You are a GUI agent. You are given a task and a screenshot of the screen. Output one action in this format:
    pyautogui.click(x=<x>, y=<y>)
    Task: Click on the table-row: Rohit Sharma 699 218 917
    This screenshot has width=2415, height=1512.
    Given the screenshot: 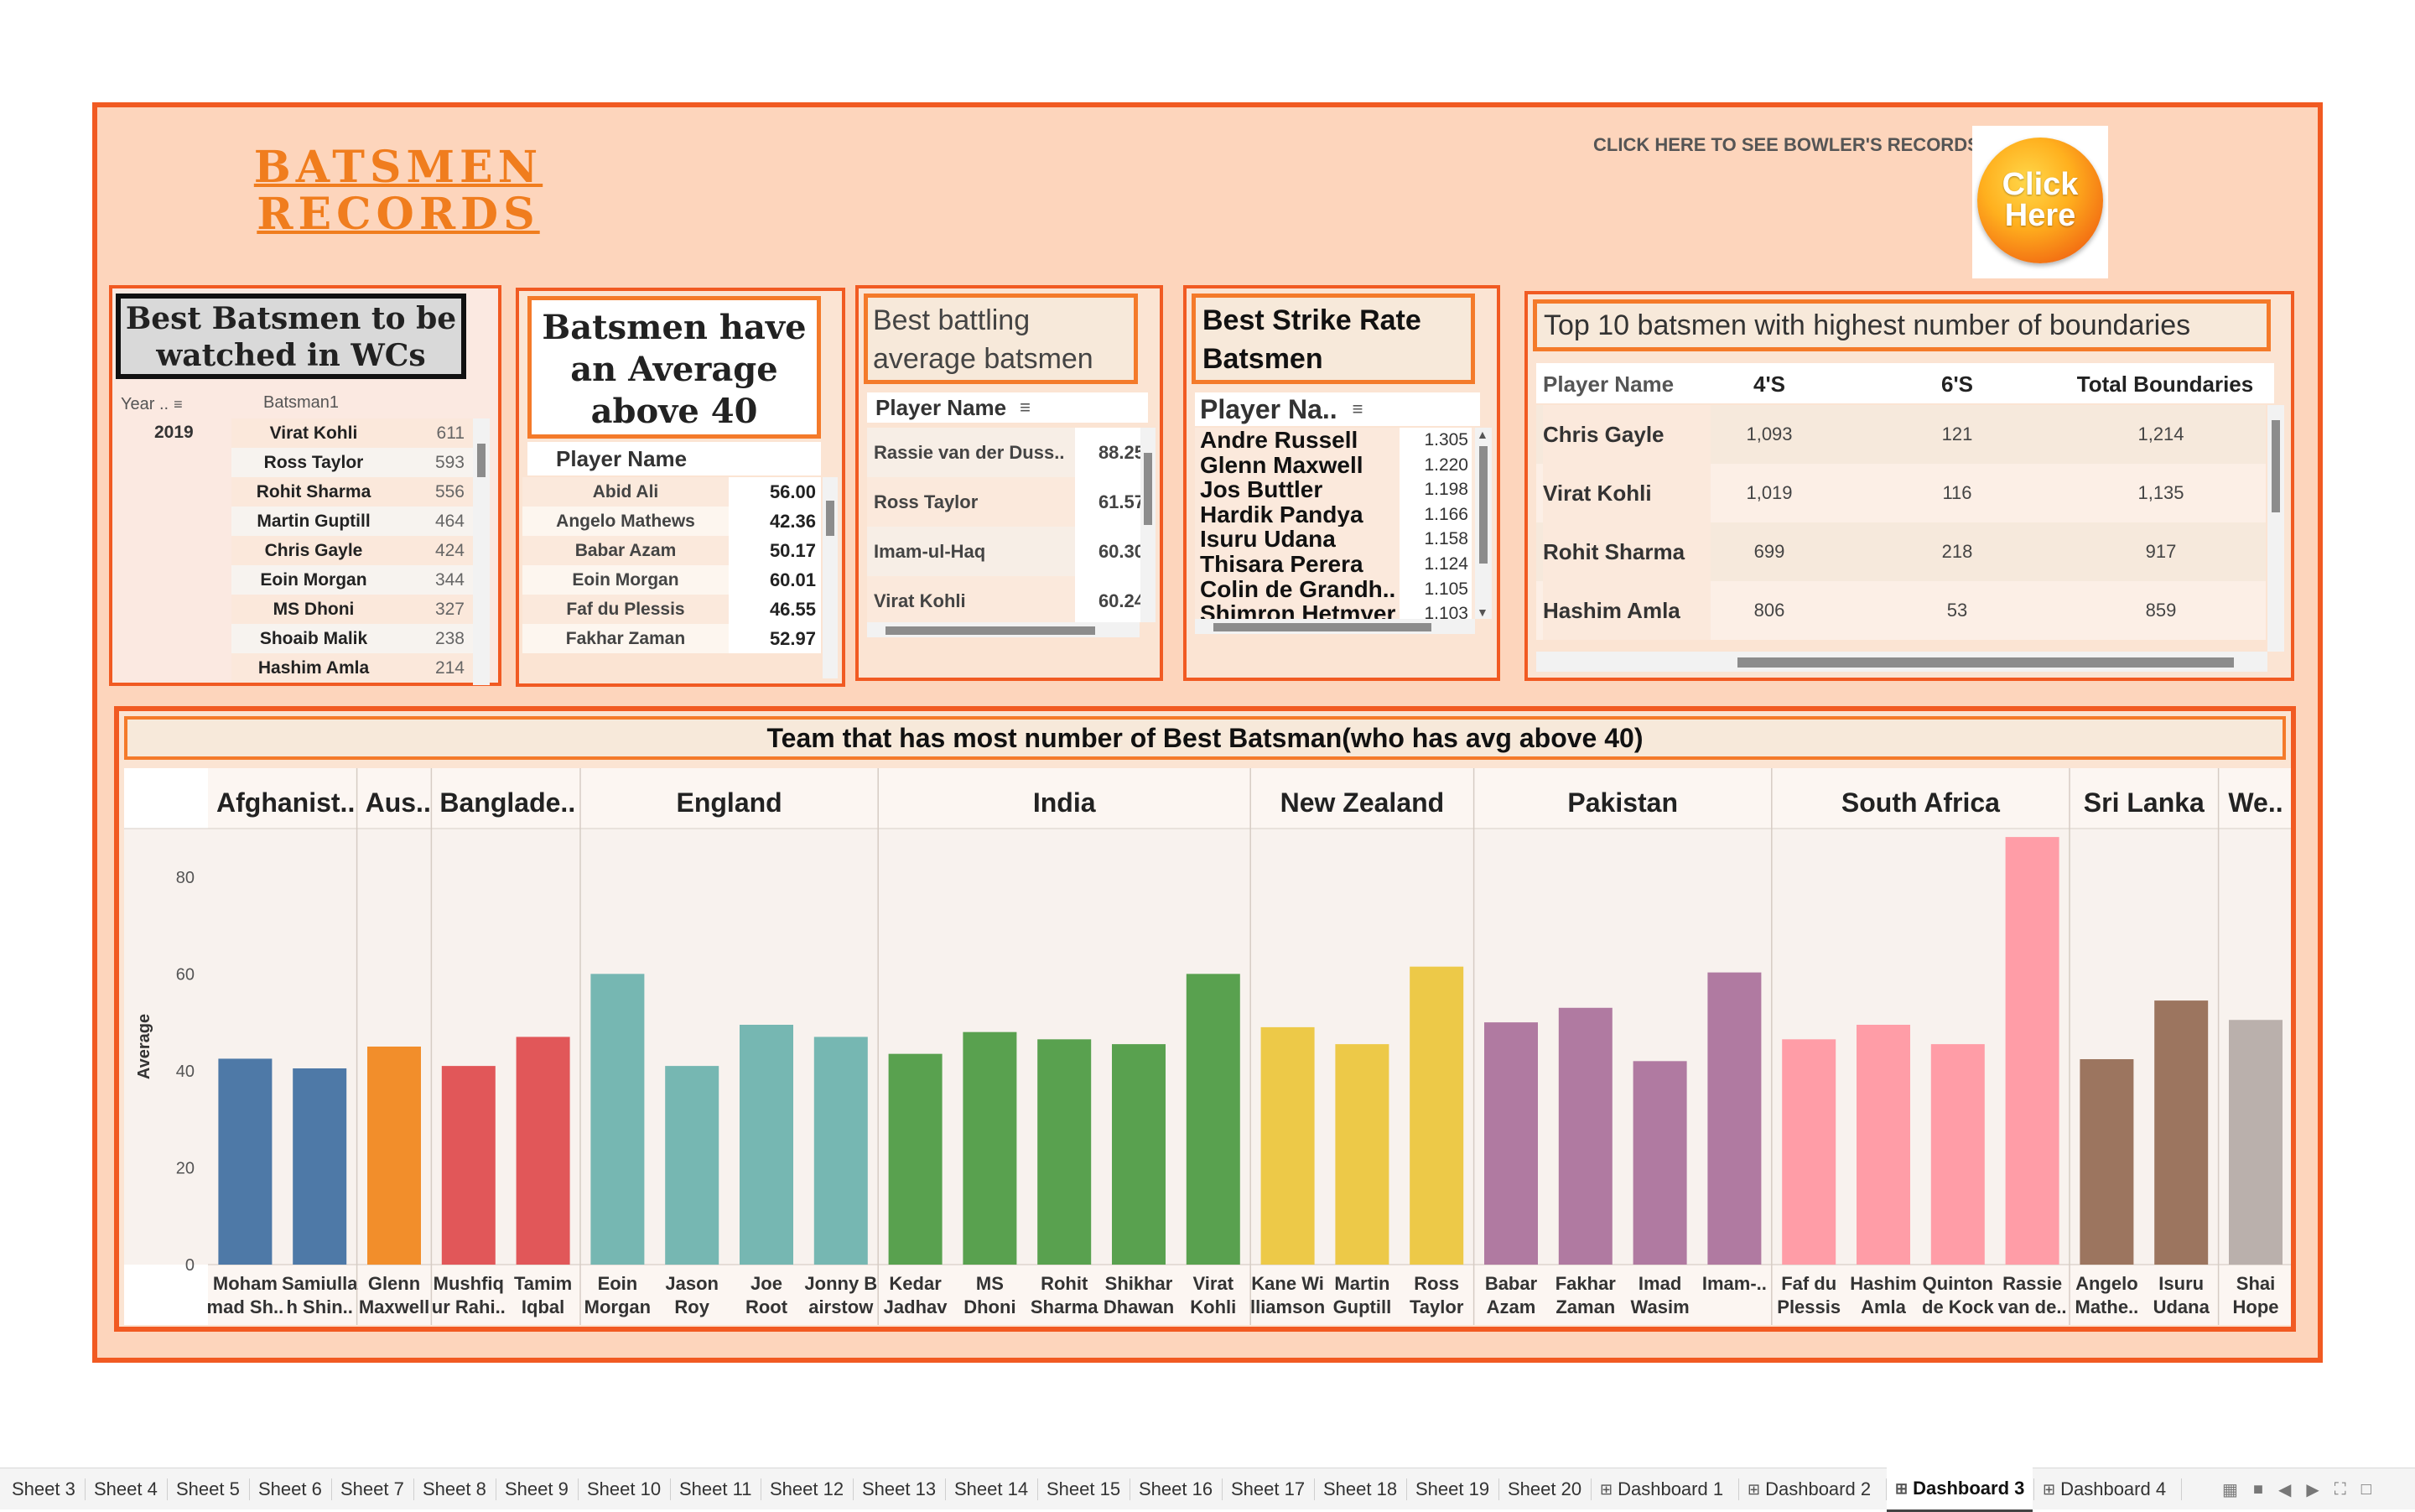 What is the action you would take?
    pyautogui.click(x=1901, y=551)
    